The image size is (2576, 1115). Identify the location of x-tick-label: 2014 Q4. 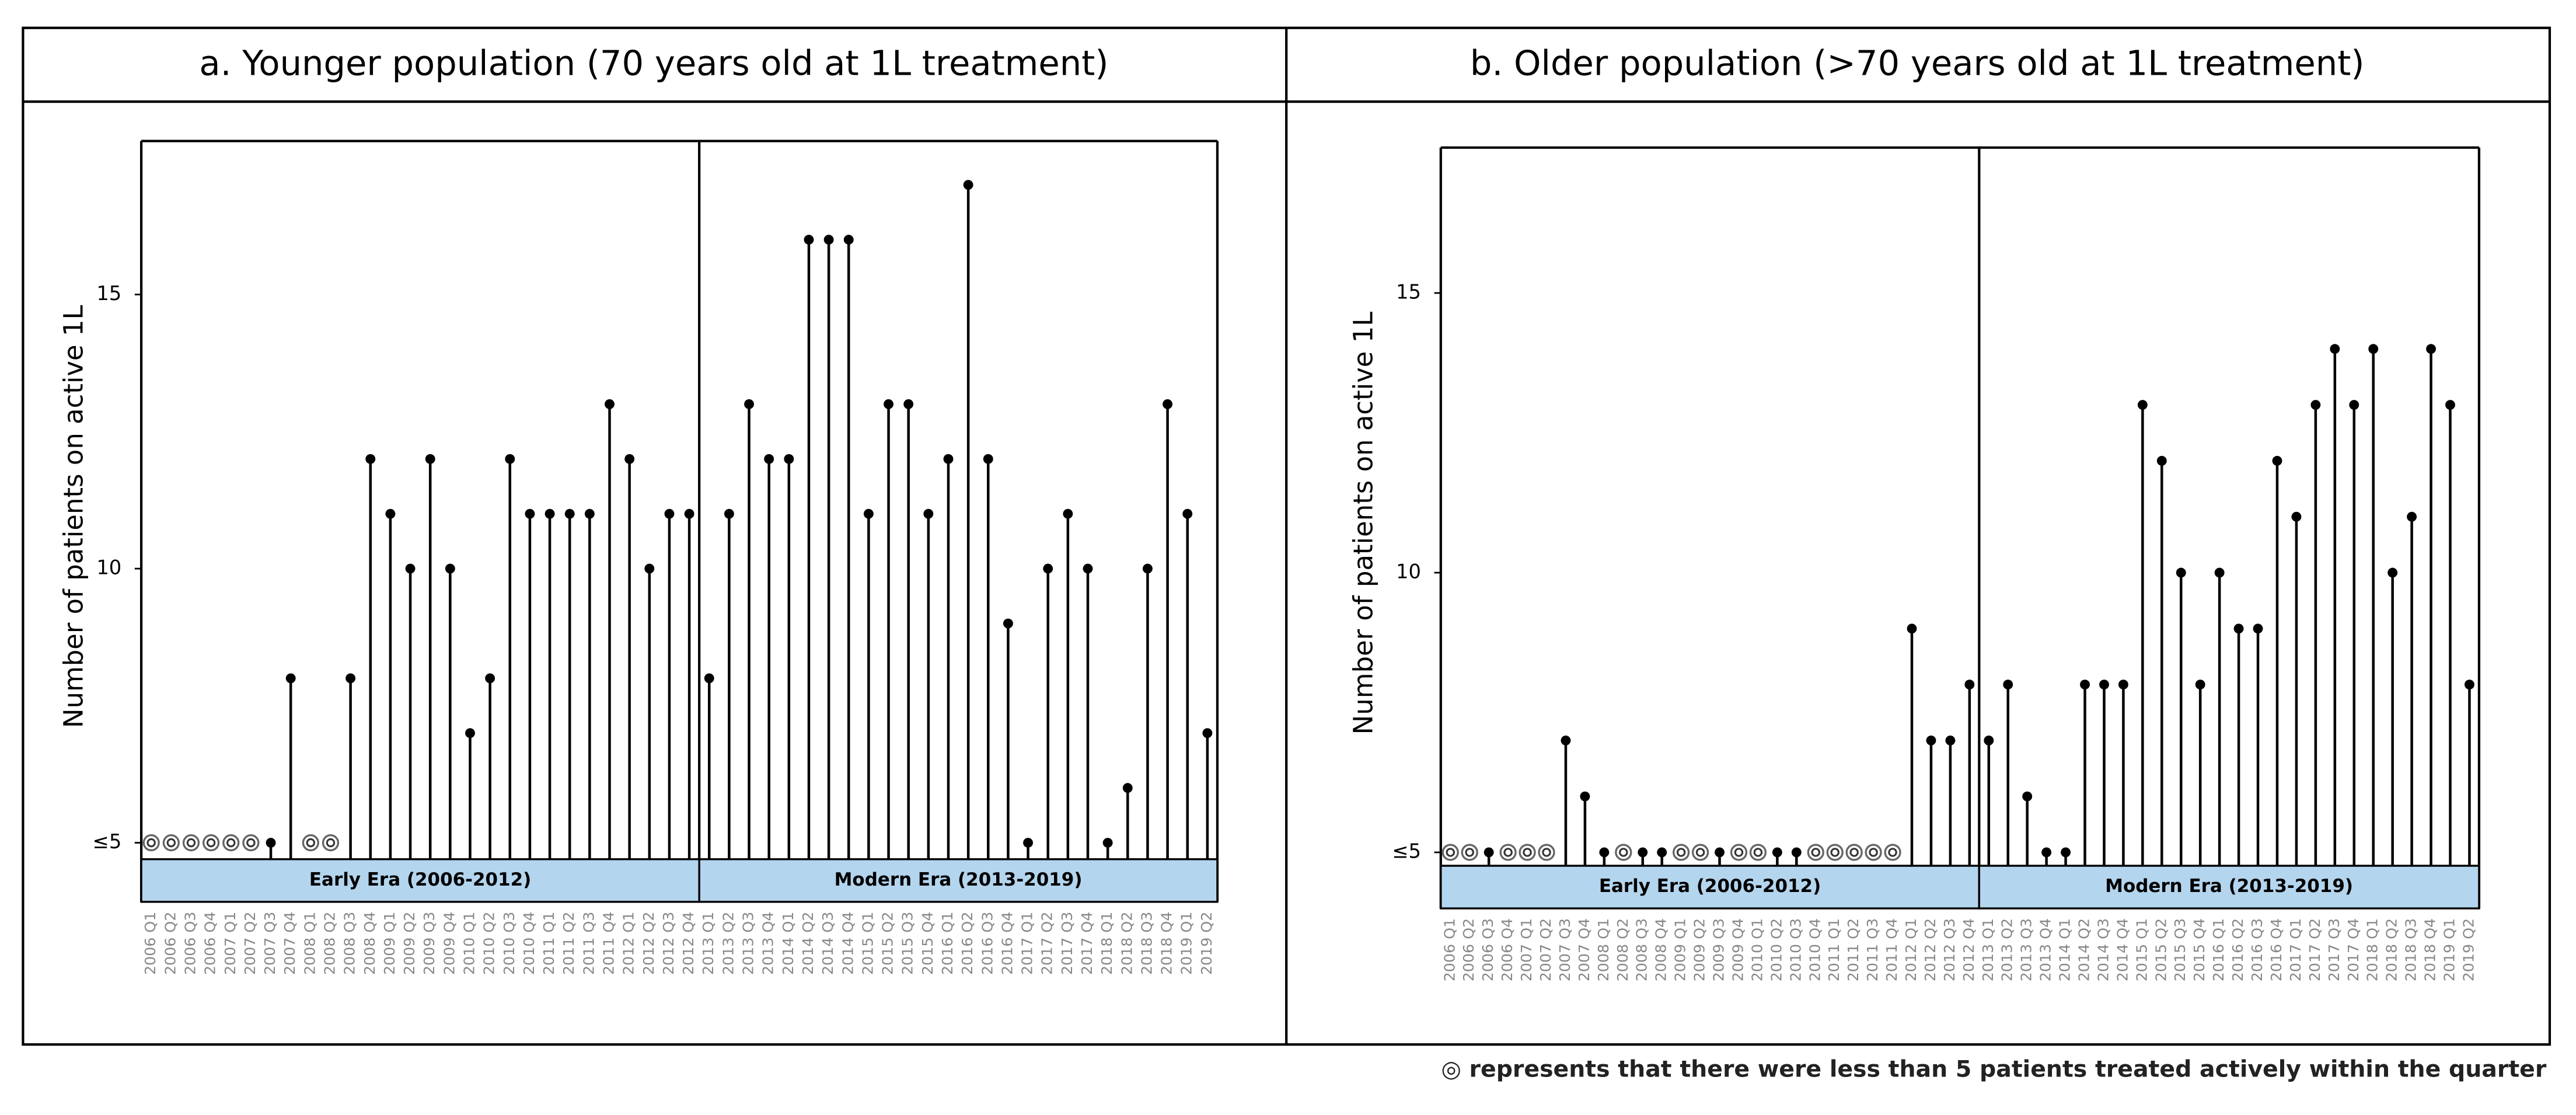
(2122, 949).